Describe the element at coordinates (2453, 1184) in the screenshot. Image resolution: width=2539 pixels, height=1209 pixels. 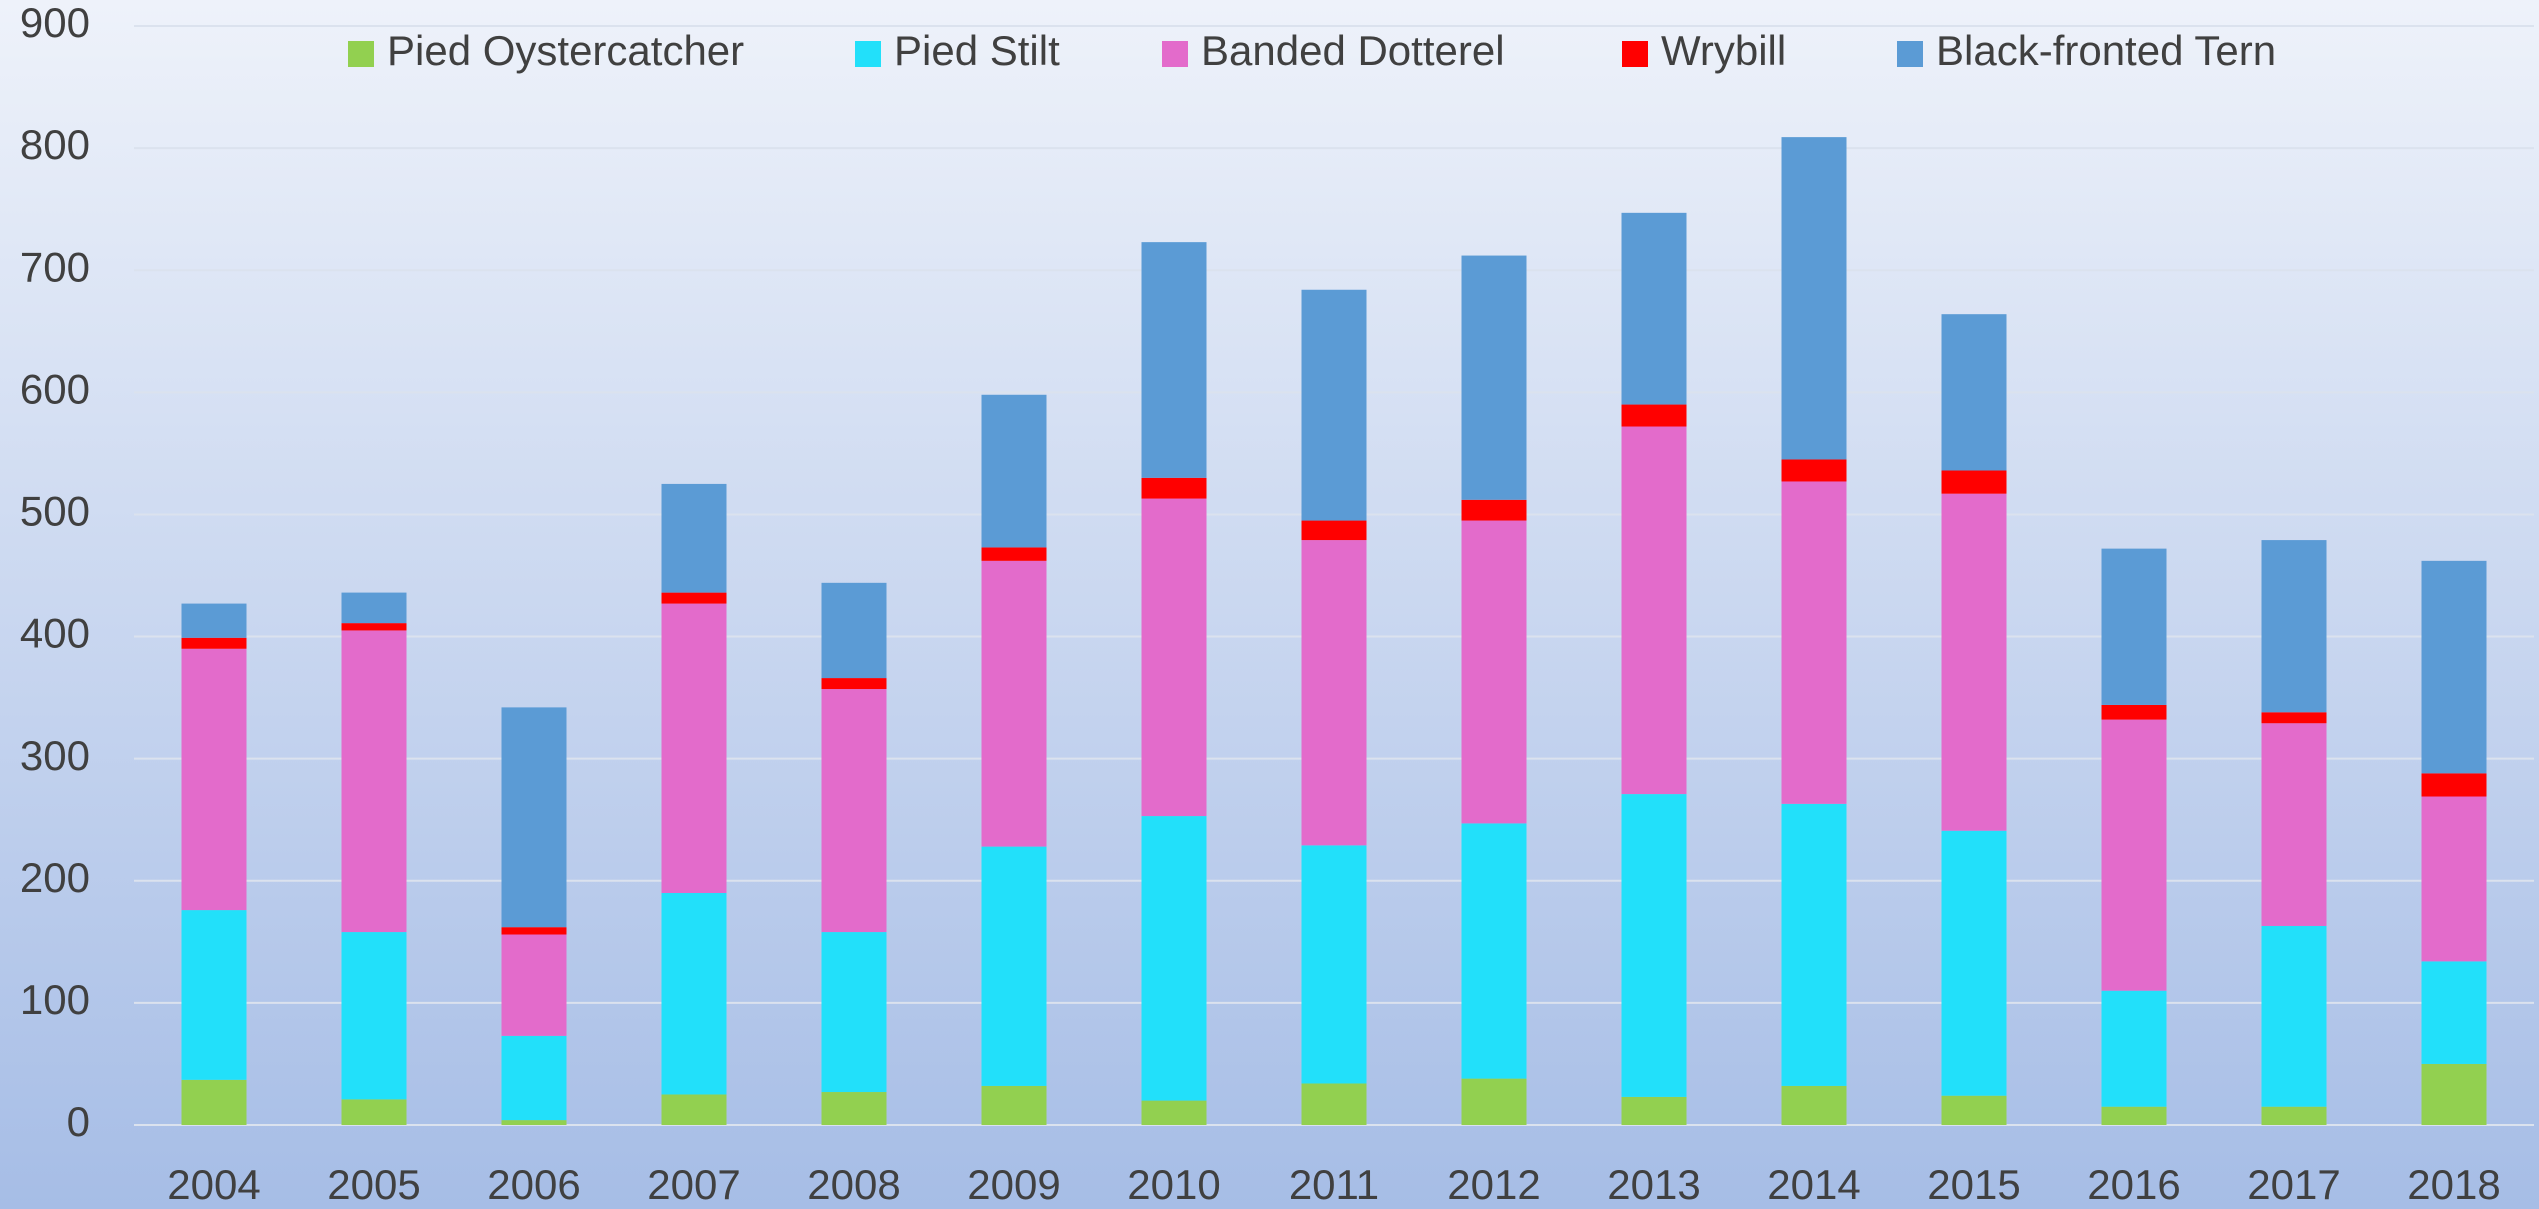
I see `x-tick-label: 2018` at that location.